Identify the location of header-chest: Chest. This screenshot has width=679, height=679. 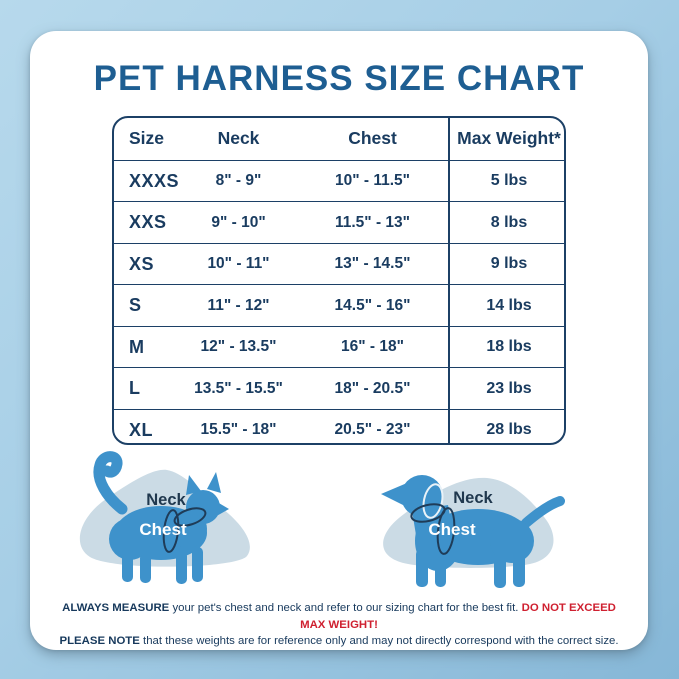
(372, 138).